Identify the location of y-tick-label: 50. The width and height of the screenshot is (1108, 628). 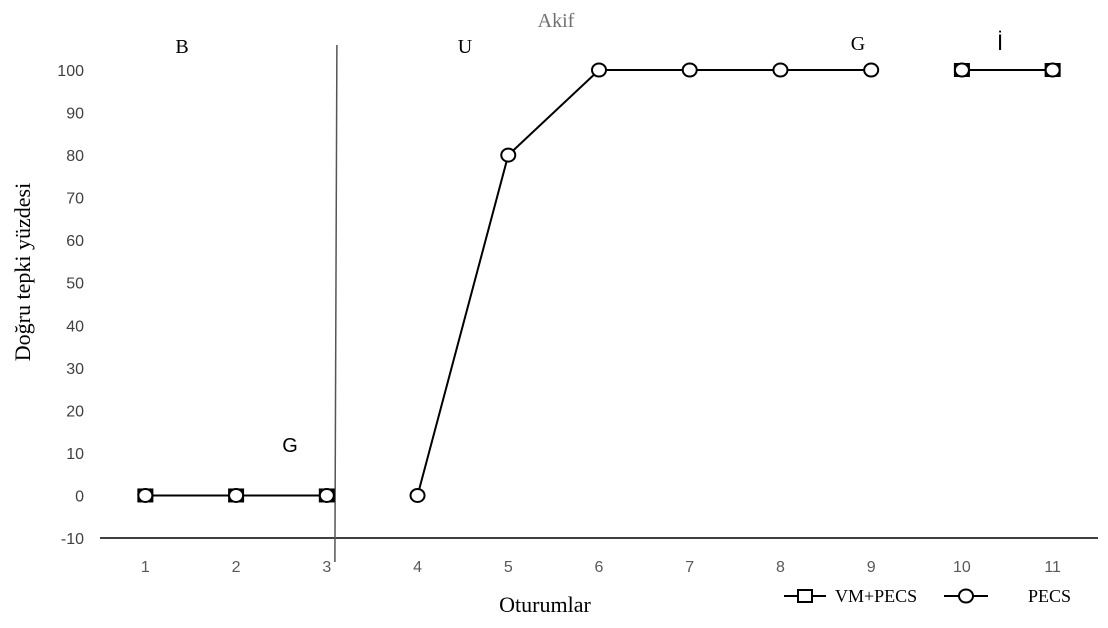
(75, 284).